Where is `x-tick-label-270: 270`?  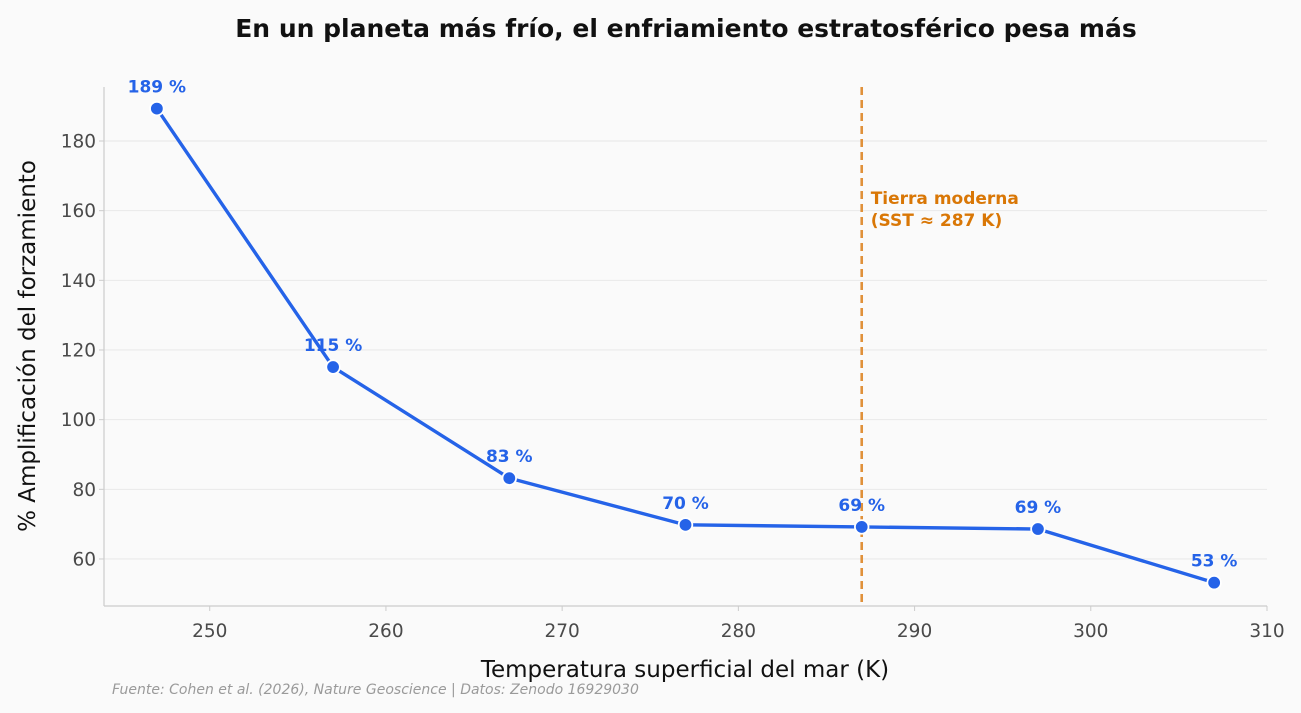
x-tick-label-270: 270 is located at coordinates (561, 631).